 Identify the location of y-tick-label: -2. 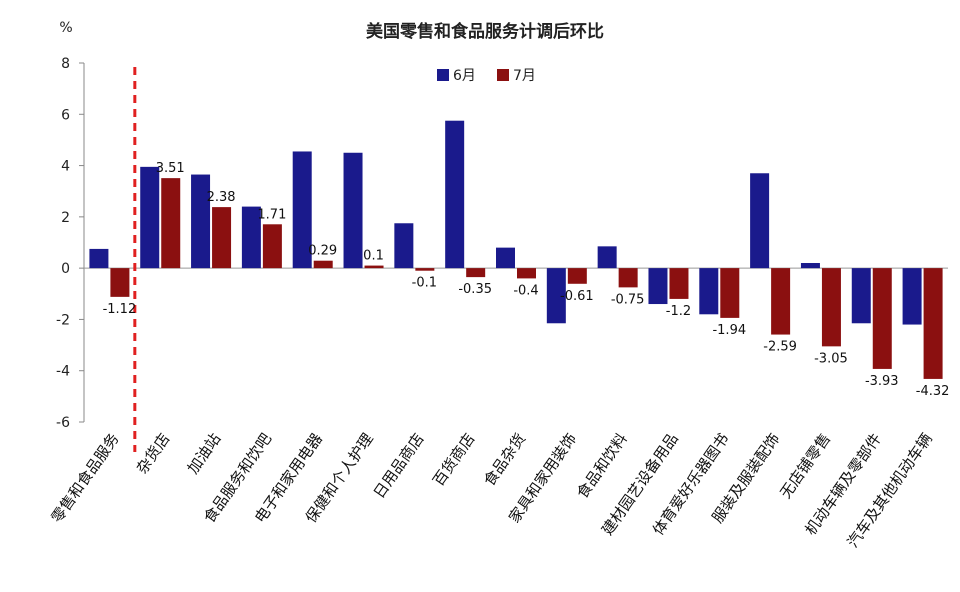
(63, 320).